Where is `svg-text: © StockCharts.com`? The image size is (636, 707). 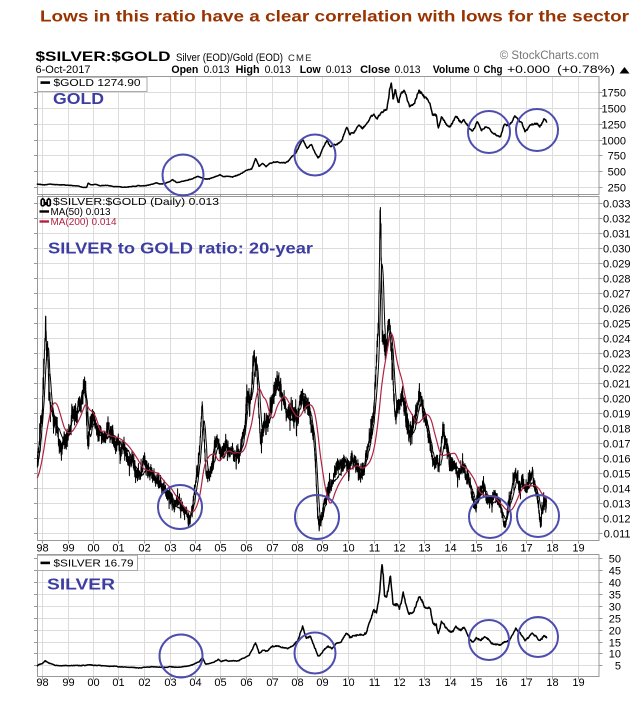 svg-text: © StockCharts.com is located at coordinates (549, 56).